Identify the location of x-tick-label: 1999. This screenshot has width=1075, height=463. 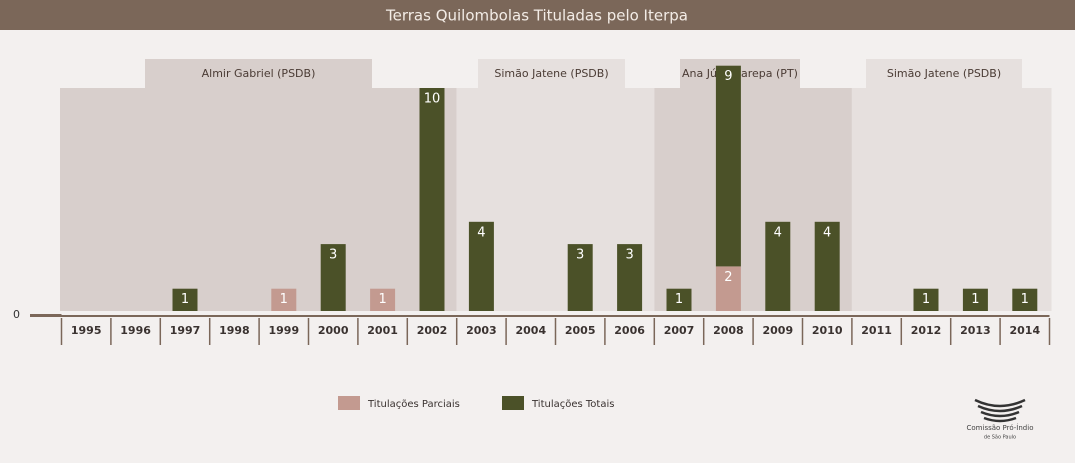
(283, 330).